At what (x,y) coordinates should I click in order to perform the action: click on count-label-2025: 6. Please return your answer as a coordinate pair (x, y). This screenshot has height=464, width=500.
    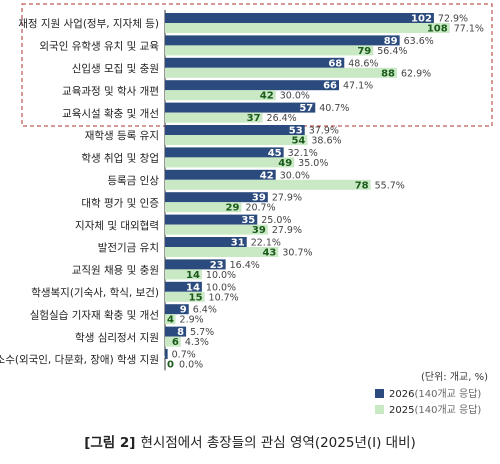
    Looking at the image, I should click on (175, 342).